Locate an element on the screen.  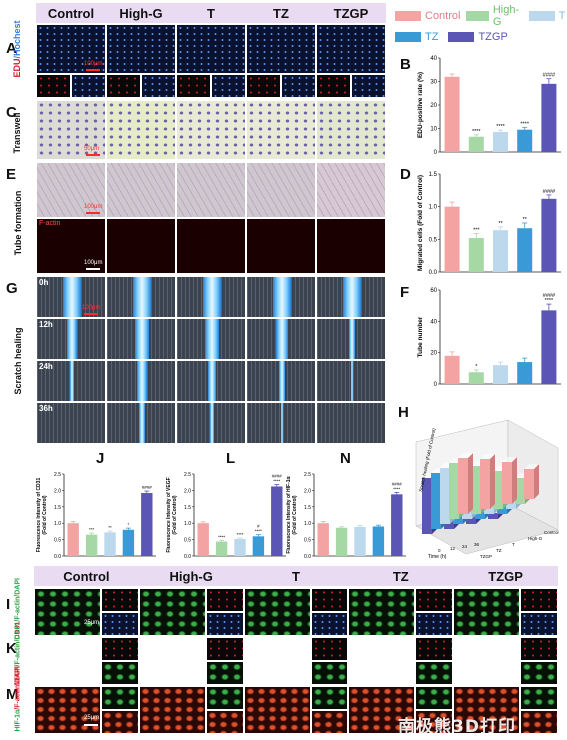
panel-i-scale-text: 25μm is located at coordinates (92, 623).